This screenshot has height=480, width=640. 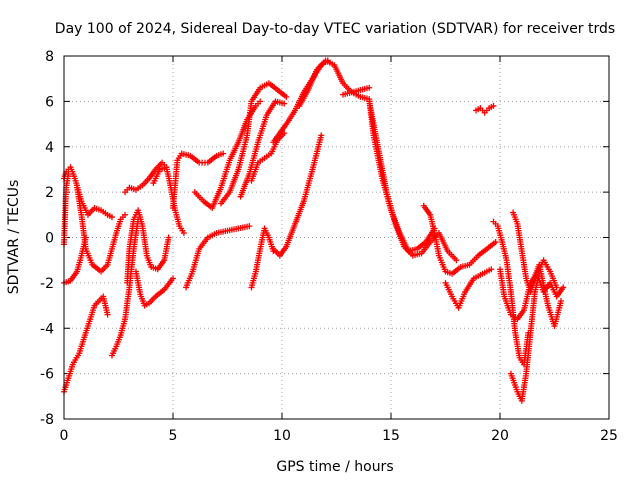 I want to click on x-tick-label: 5, so click(x=173, y=436).